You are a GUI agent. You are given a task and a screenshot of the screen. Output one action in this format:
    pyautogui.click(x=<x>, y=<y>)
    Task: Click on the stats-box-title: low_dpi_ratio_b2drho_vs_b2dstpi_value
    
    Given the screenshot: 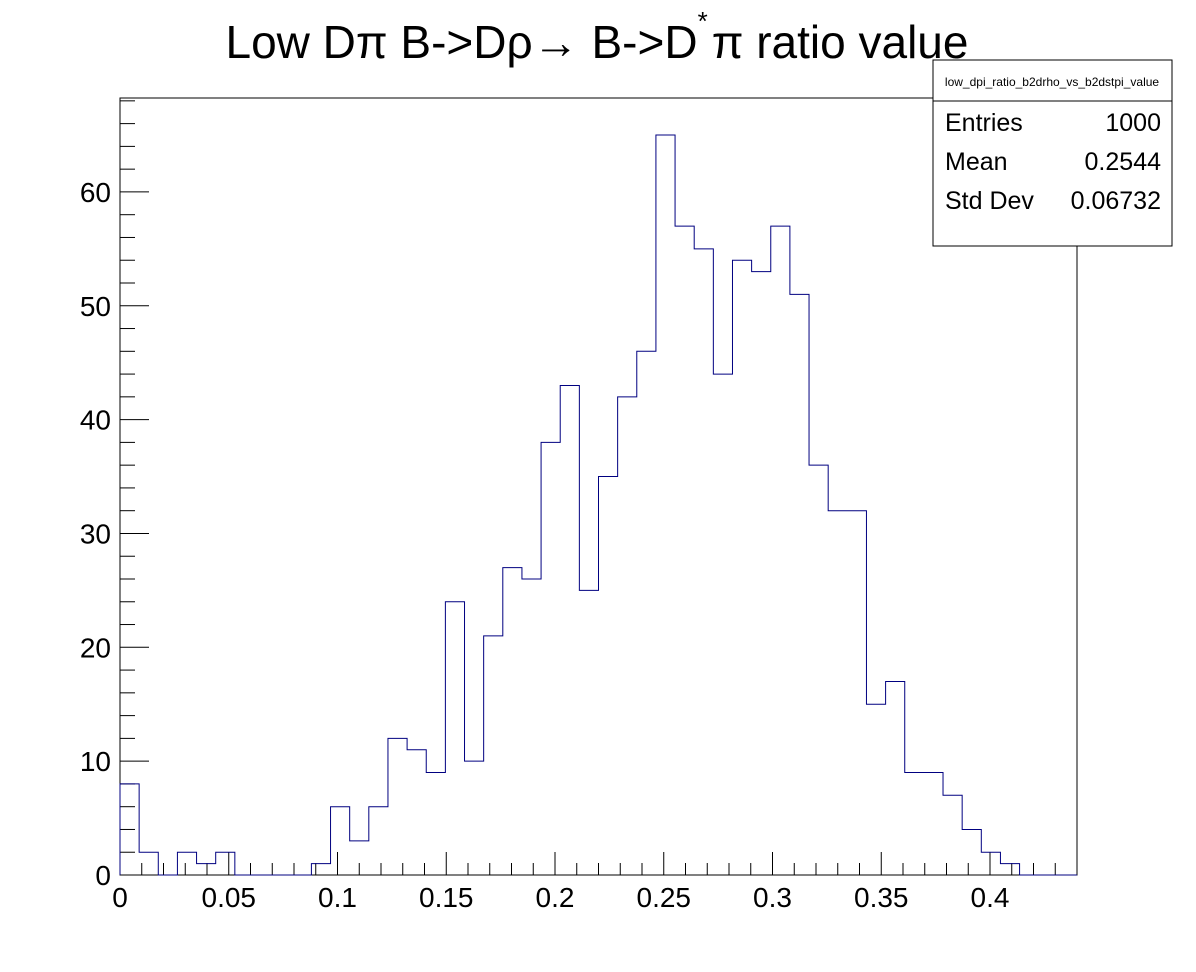 What is the action you would take?
    pyautogui.click(x=1052, y=82)
    